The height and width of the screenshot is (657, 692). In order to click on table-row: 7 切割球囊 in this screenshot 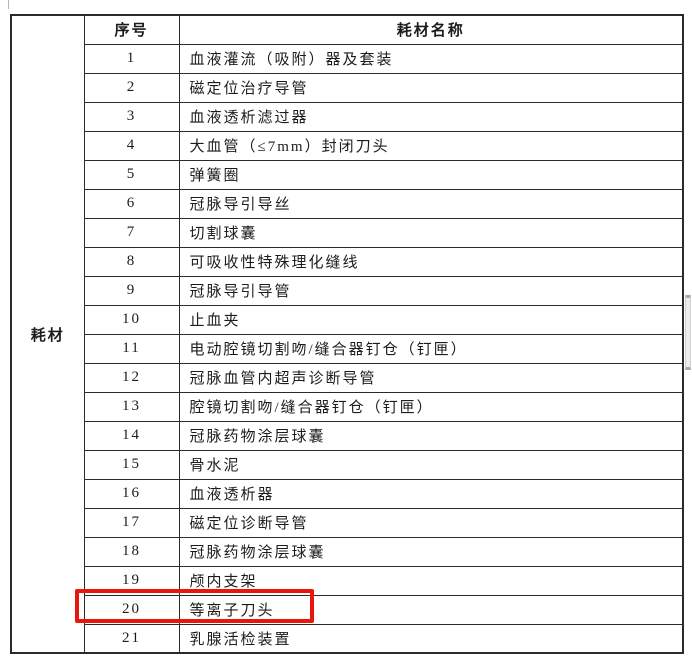, I will do `click(347, 232)`.